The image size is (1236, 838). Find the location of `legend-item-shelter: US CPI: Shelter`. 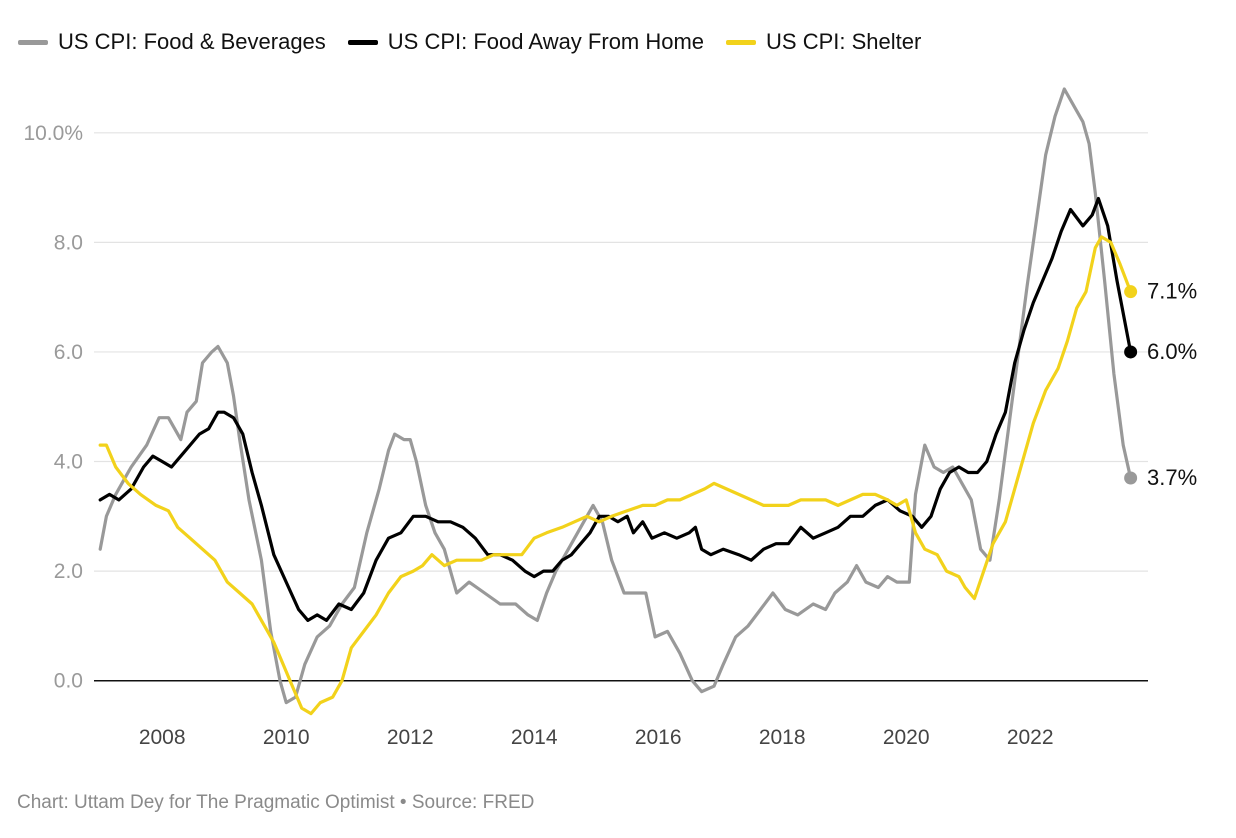

legend-item-shelter: US CPI: Shelter is located at coordinates (823, 42).